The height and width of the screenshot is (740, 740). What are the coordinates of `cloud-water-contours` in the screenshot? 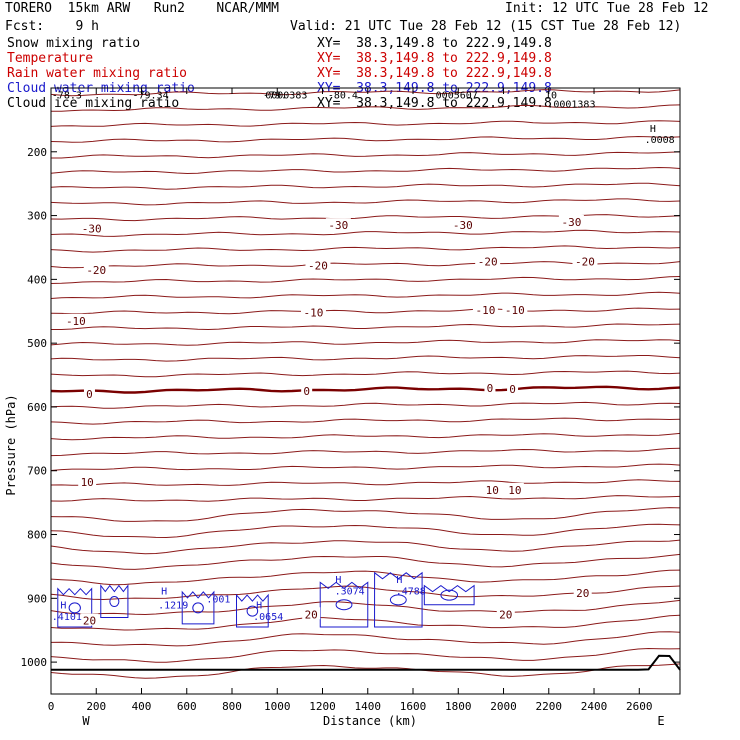 It's located at (266, 599).